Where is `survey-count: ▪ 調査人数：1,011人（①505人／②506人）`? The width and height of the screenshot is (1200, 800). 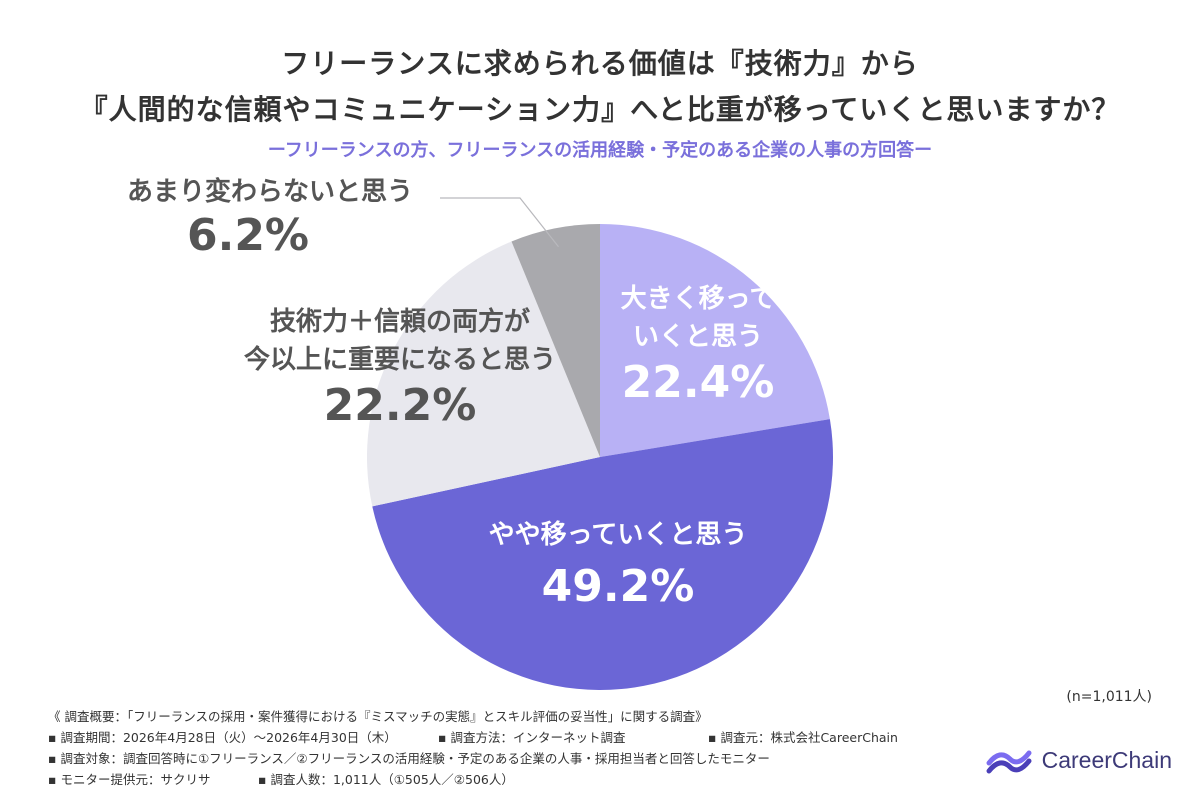
survey-count: ▪ 調査人数：1,011人（①505人／②506人） is located at coordinates (386, 779).